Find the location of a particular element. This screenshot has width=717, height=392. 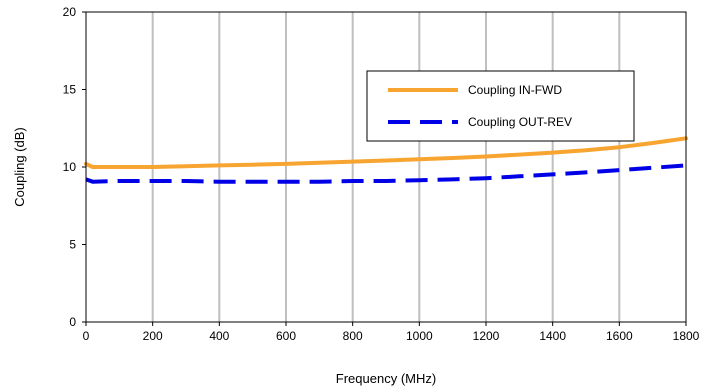

y-tick-label: 5 is located at coordinates (72, 245).